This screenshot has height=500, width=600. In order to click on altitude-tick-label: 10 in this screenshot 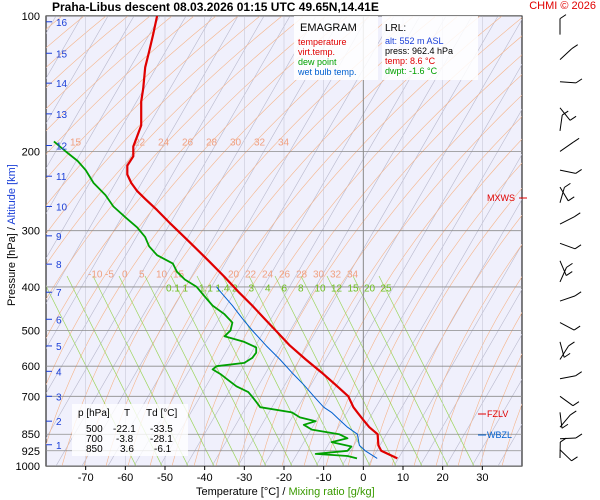, I will do `click(62, 207)`.